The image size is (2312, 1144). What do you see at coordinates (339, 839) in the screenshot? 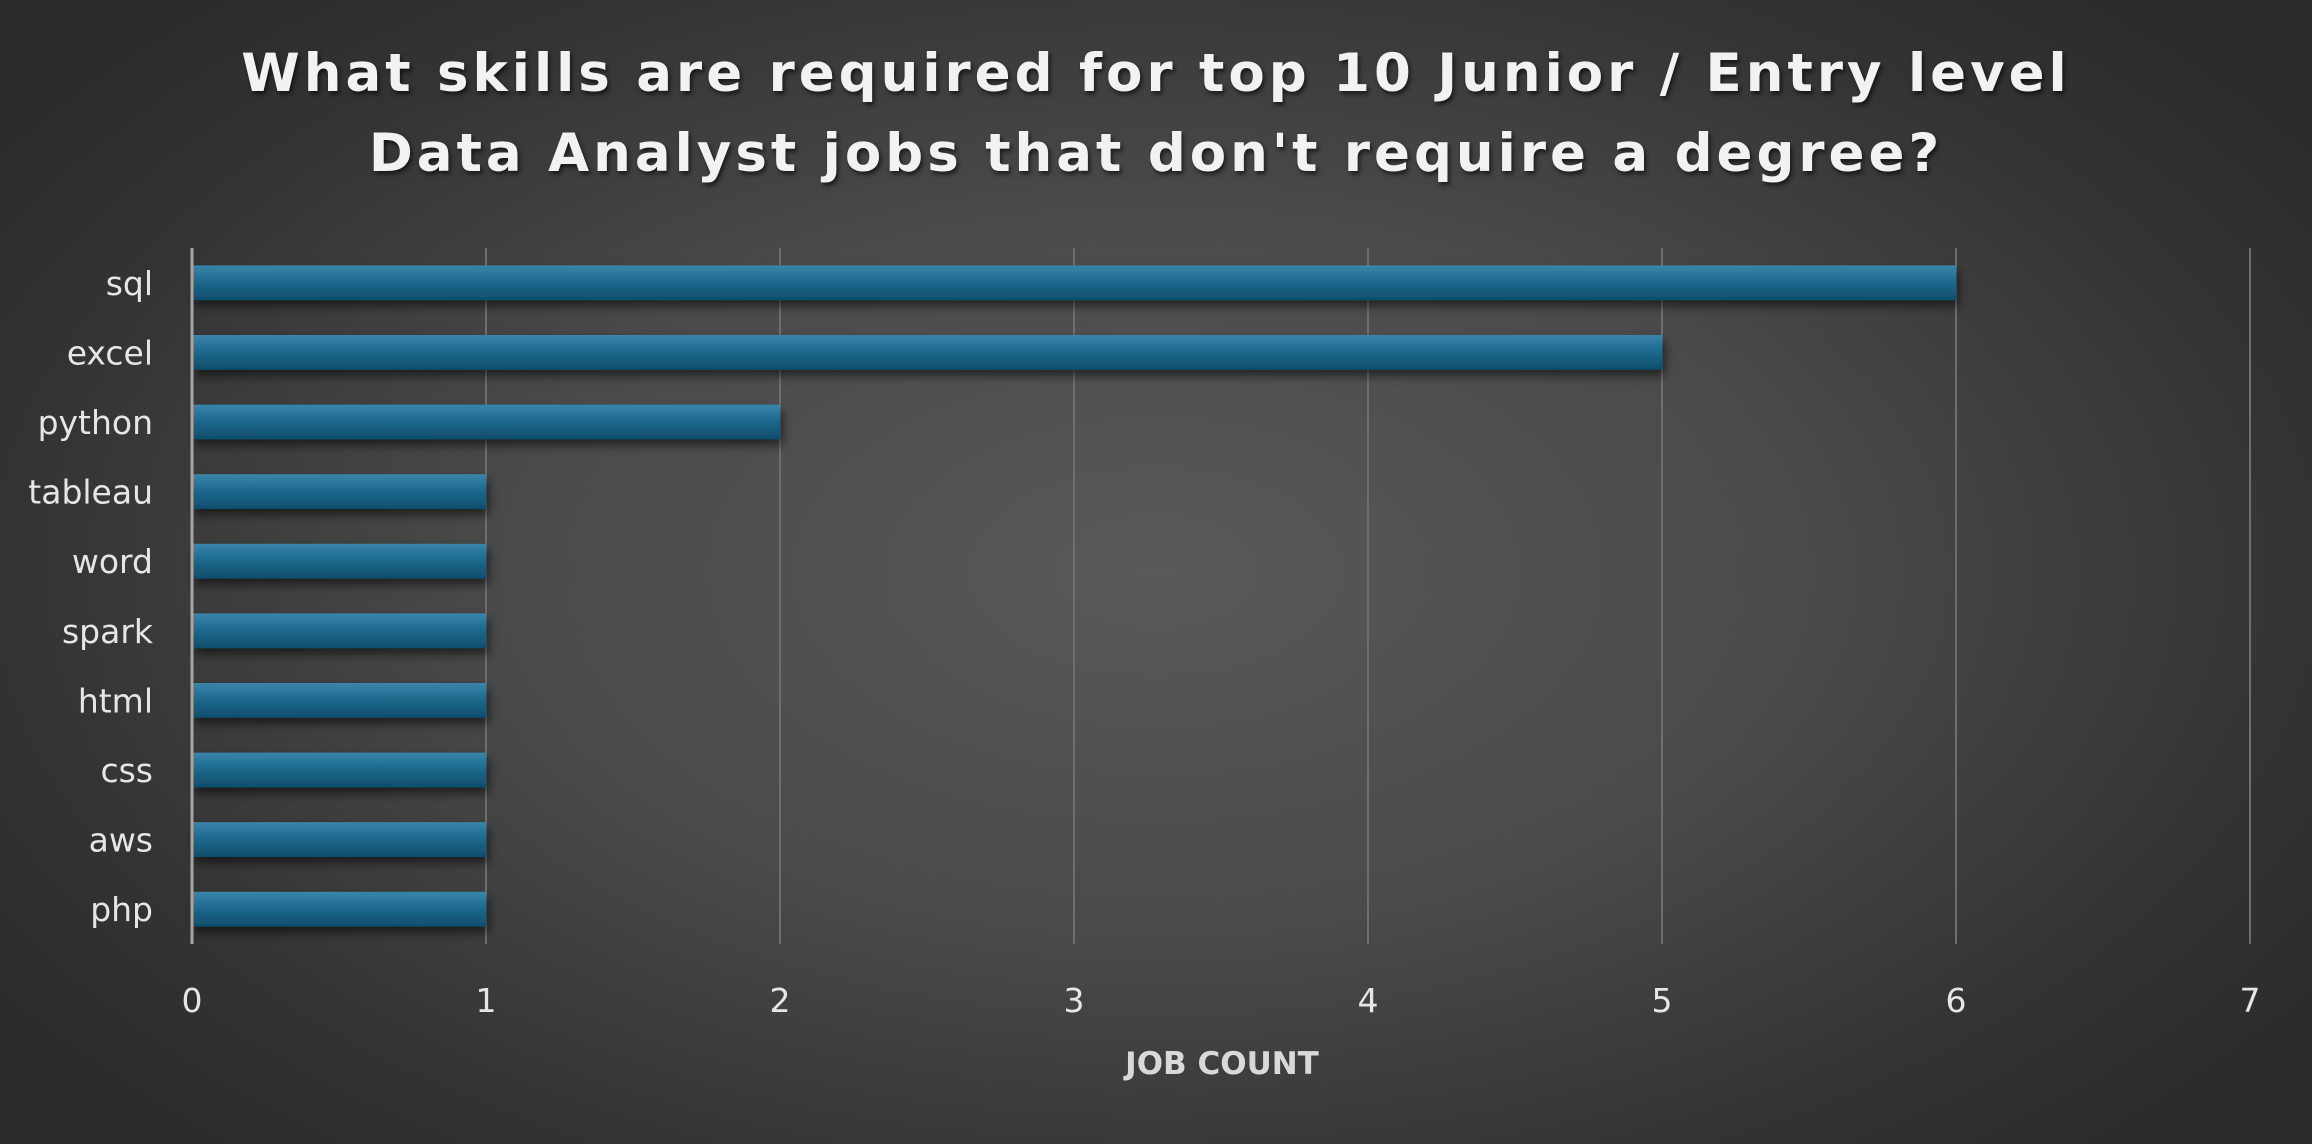
I see `bar-aws` at bounding box center [339, 839].